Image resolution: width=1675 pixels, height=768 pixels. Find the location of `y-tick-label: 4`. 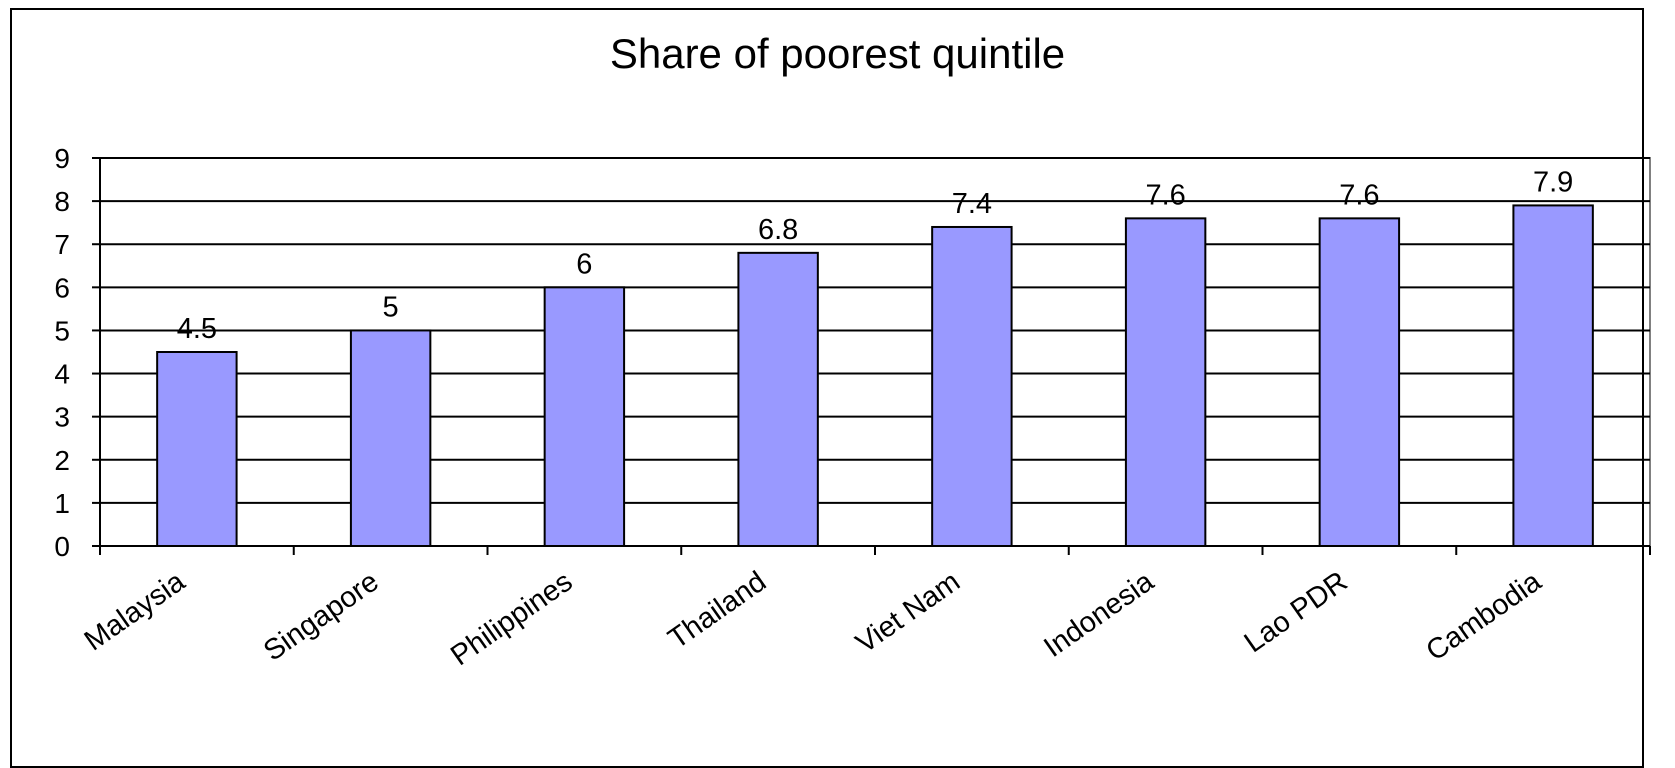

y-tick-label: 4 is located at coordinates (62, 374).